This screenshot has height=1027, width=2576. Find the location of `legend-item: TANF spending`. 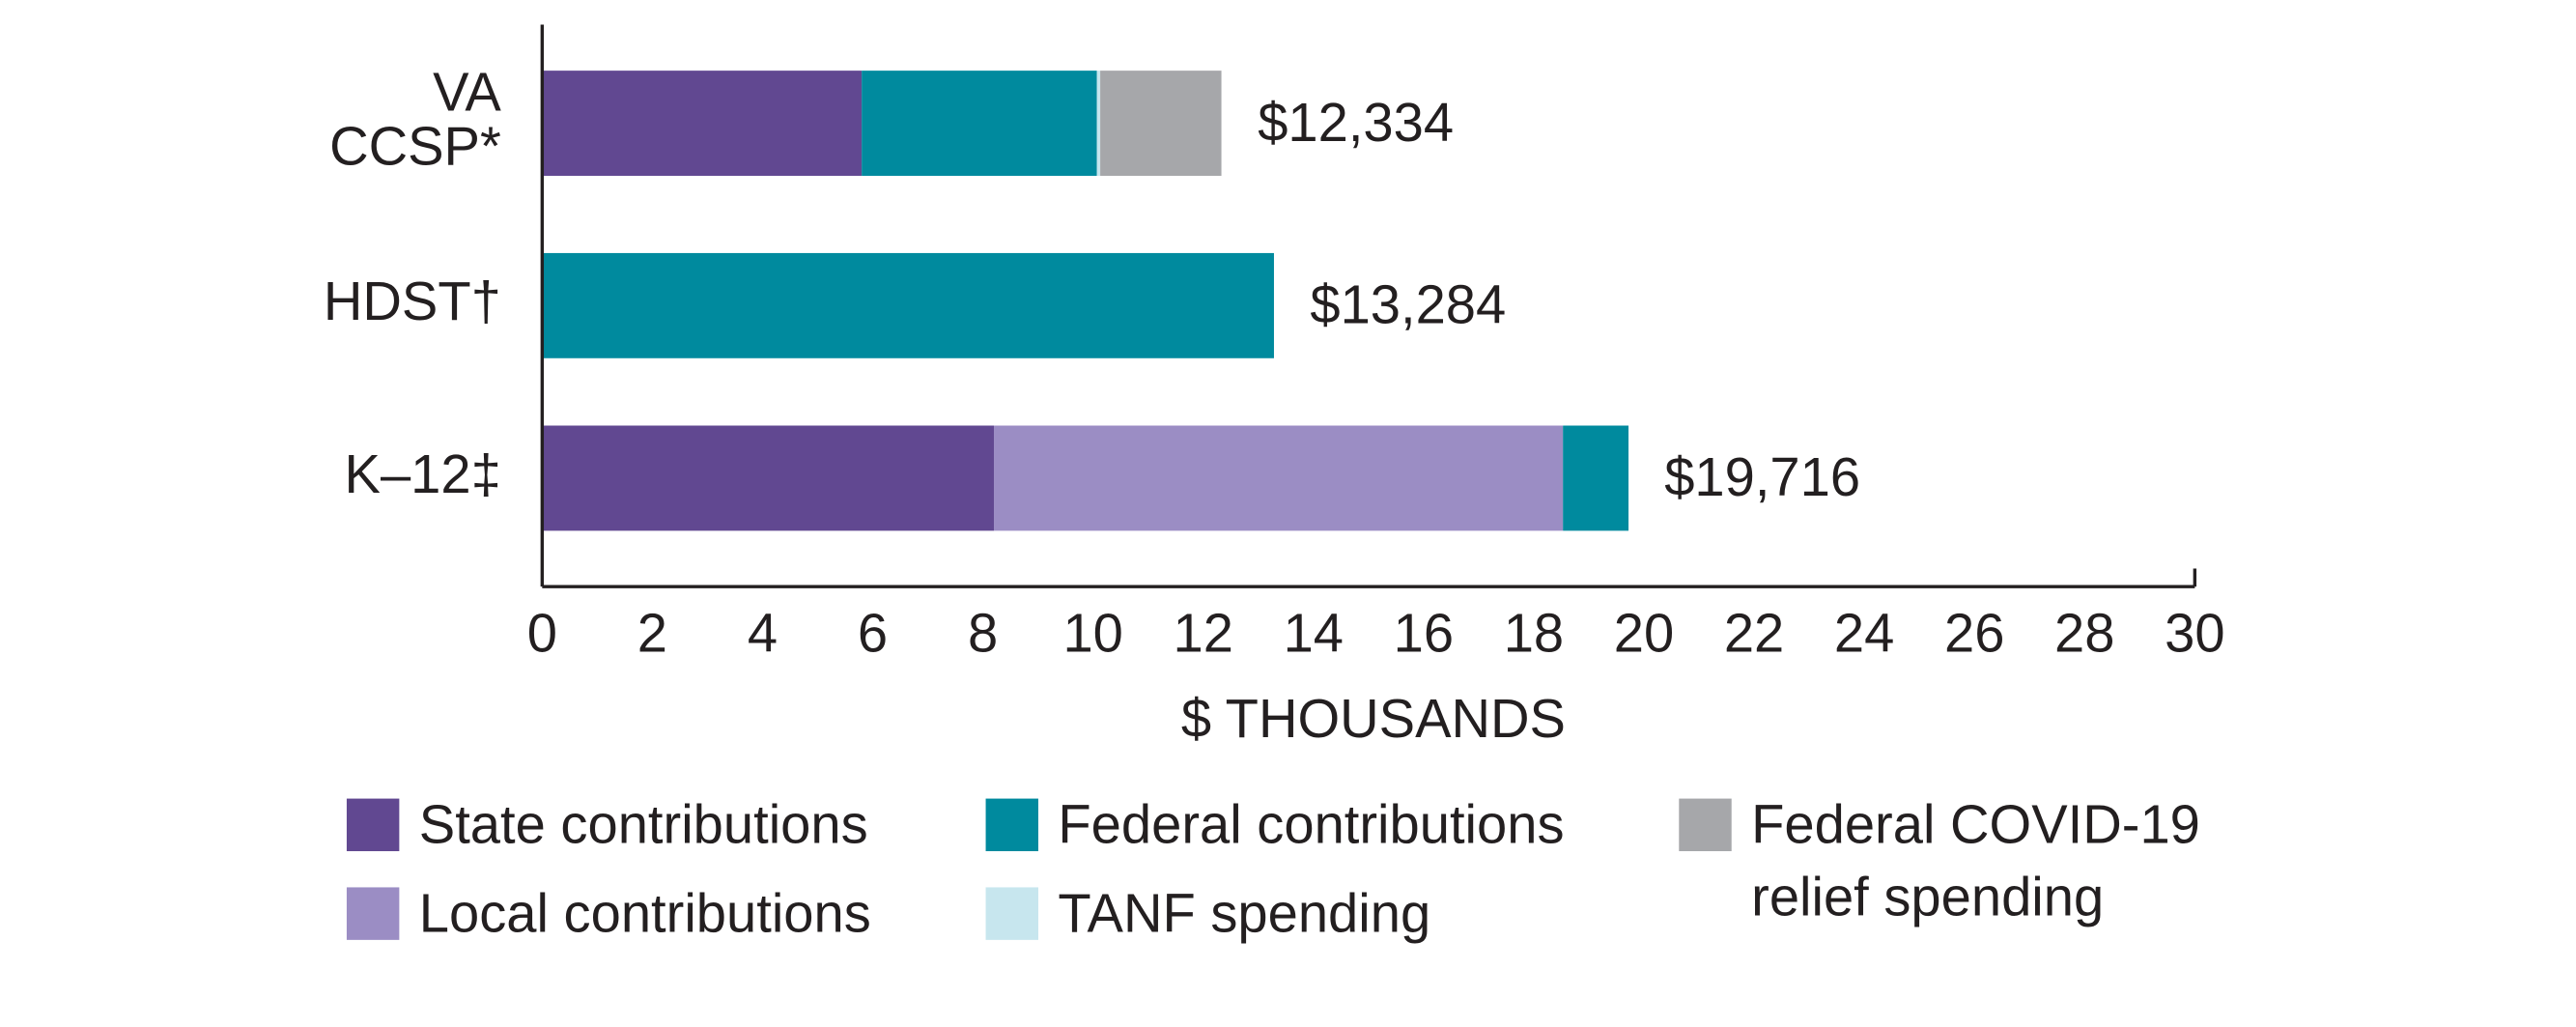

legend-item: TANF spending is located at coordinates (1208, 913).